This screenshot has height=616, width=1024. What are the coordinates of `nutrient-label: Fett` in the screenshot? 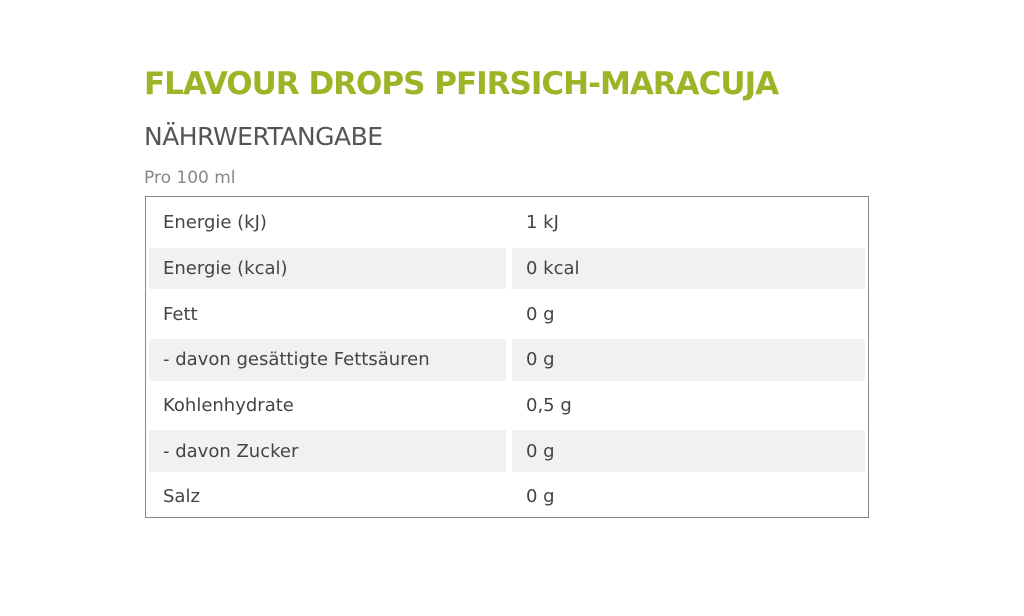 It's located at (180, 314).